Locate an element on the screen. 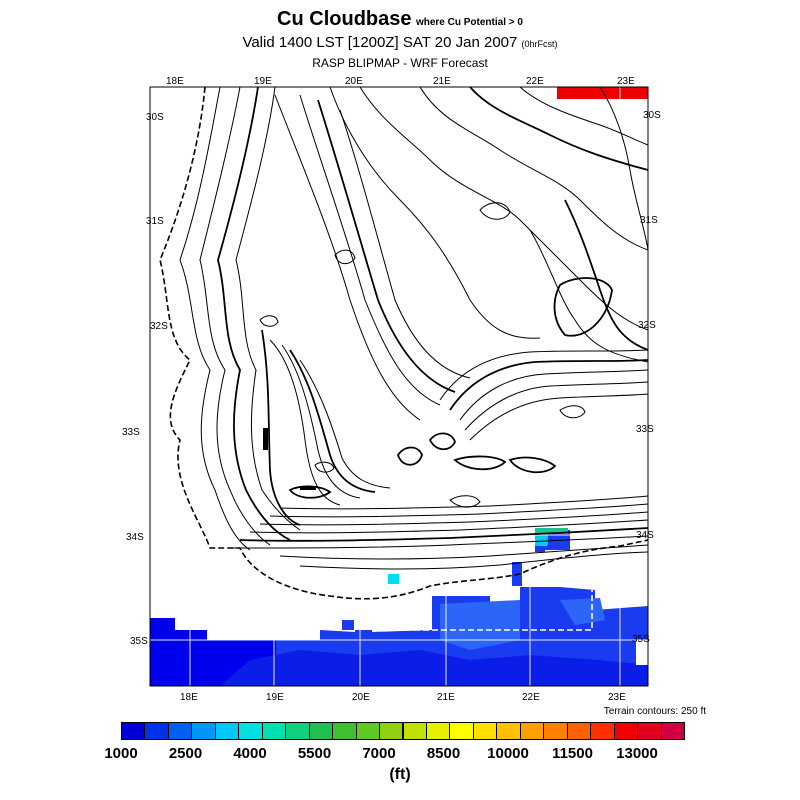 Image resolution: width=800 pixels, height=800 pixels. colorbar-tick-label: 10000 is located at coordinates (508, 753).